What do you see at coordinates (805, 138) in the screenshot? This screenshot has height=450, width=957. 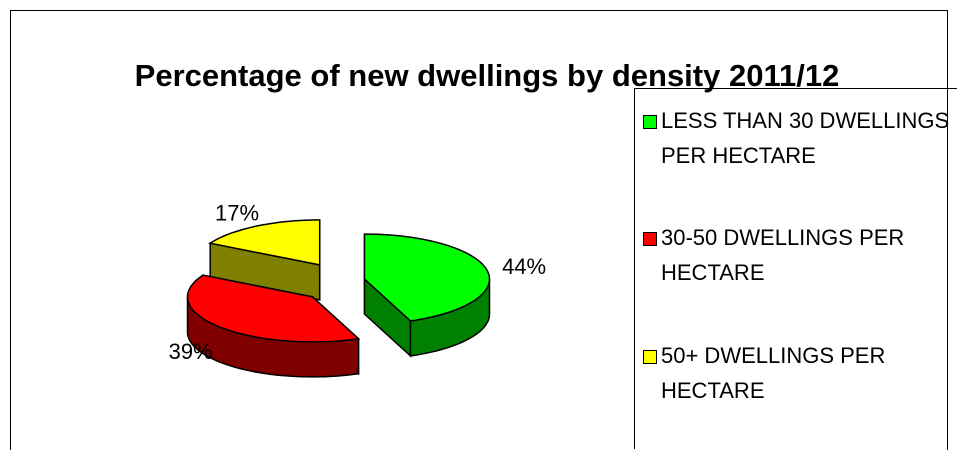 I see `legend-label: LESS THAN 30 DWELLINGS PER HECTARE` at bounding box center [805, 138].